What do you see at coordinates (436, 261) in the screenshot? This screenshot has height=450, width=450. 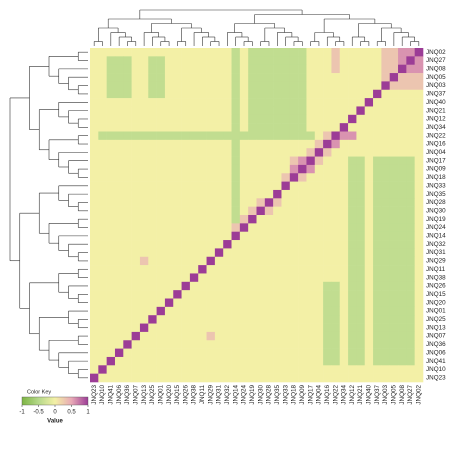 I see `row-label: JNQ29` at bounding box center [436, 261].